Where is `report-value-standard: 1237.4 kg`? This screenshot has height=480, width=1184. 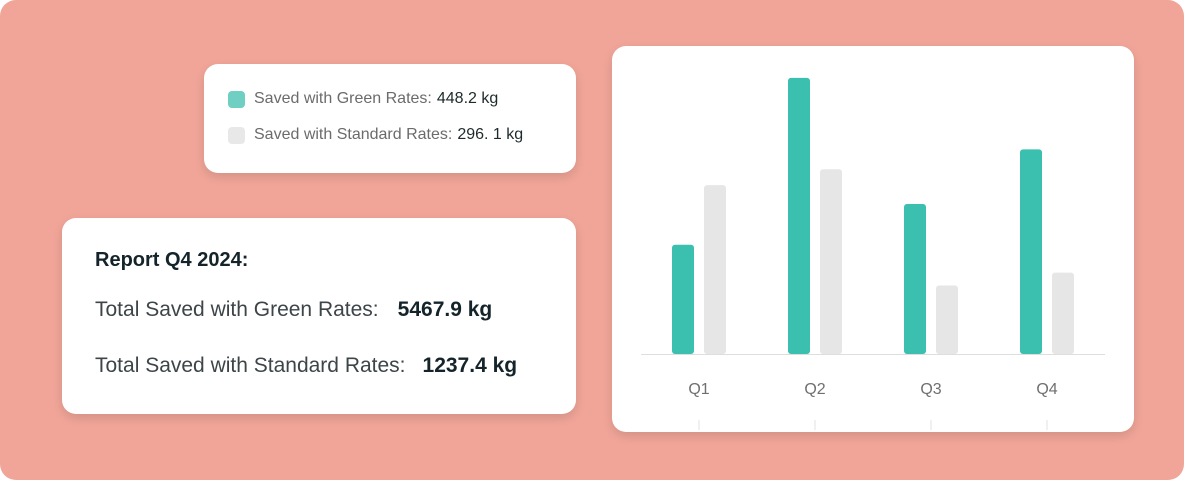 report-value-standard: 1237.4 kg is located at coordinates (470, 365).